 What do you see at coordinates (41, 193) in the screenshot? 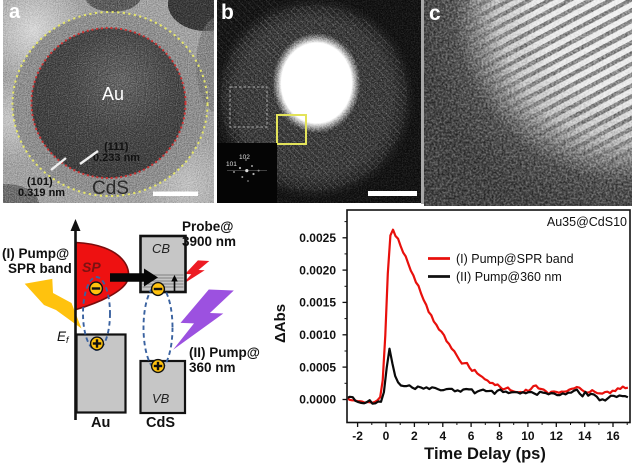
I see `svg-text: 0.319 nm` at bounding box center [41, 193].